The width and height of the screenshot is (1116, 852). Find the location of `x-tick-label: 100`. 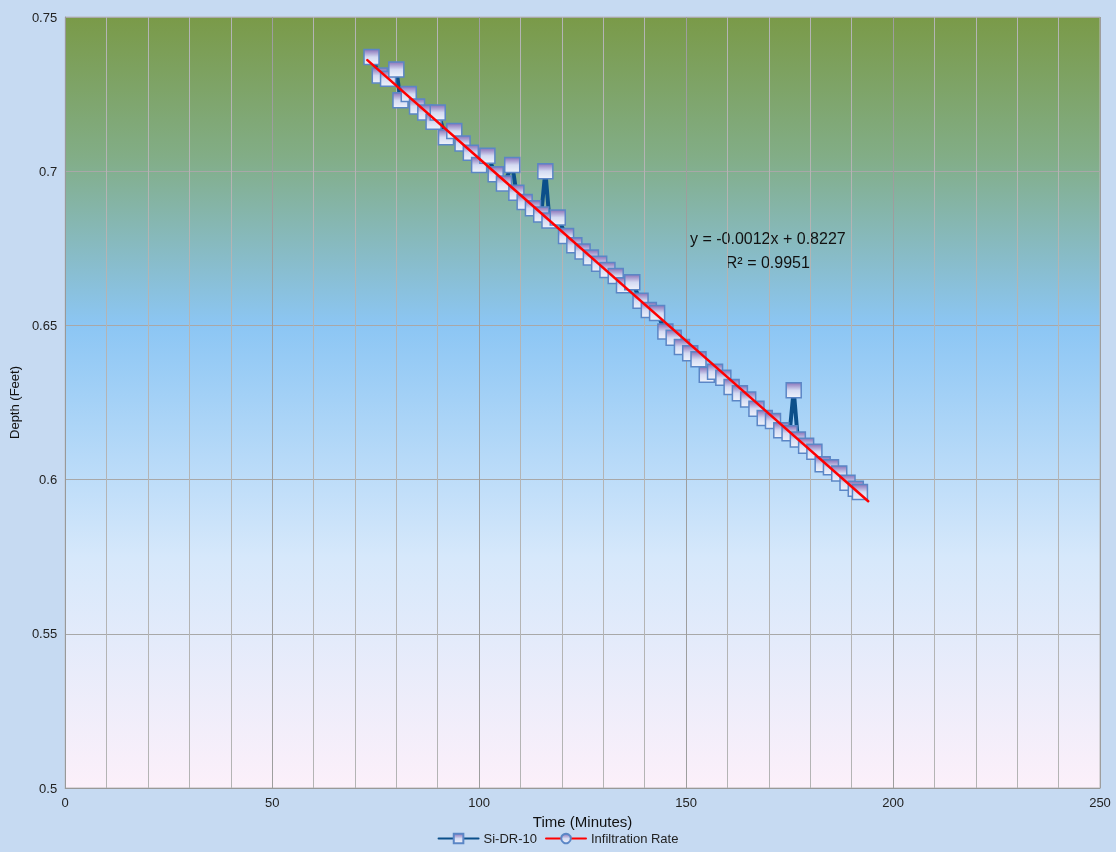

x-tick-label: 100 is located at coordinates (479, 802).